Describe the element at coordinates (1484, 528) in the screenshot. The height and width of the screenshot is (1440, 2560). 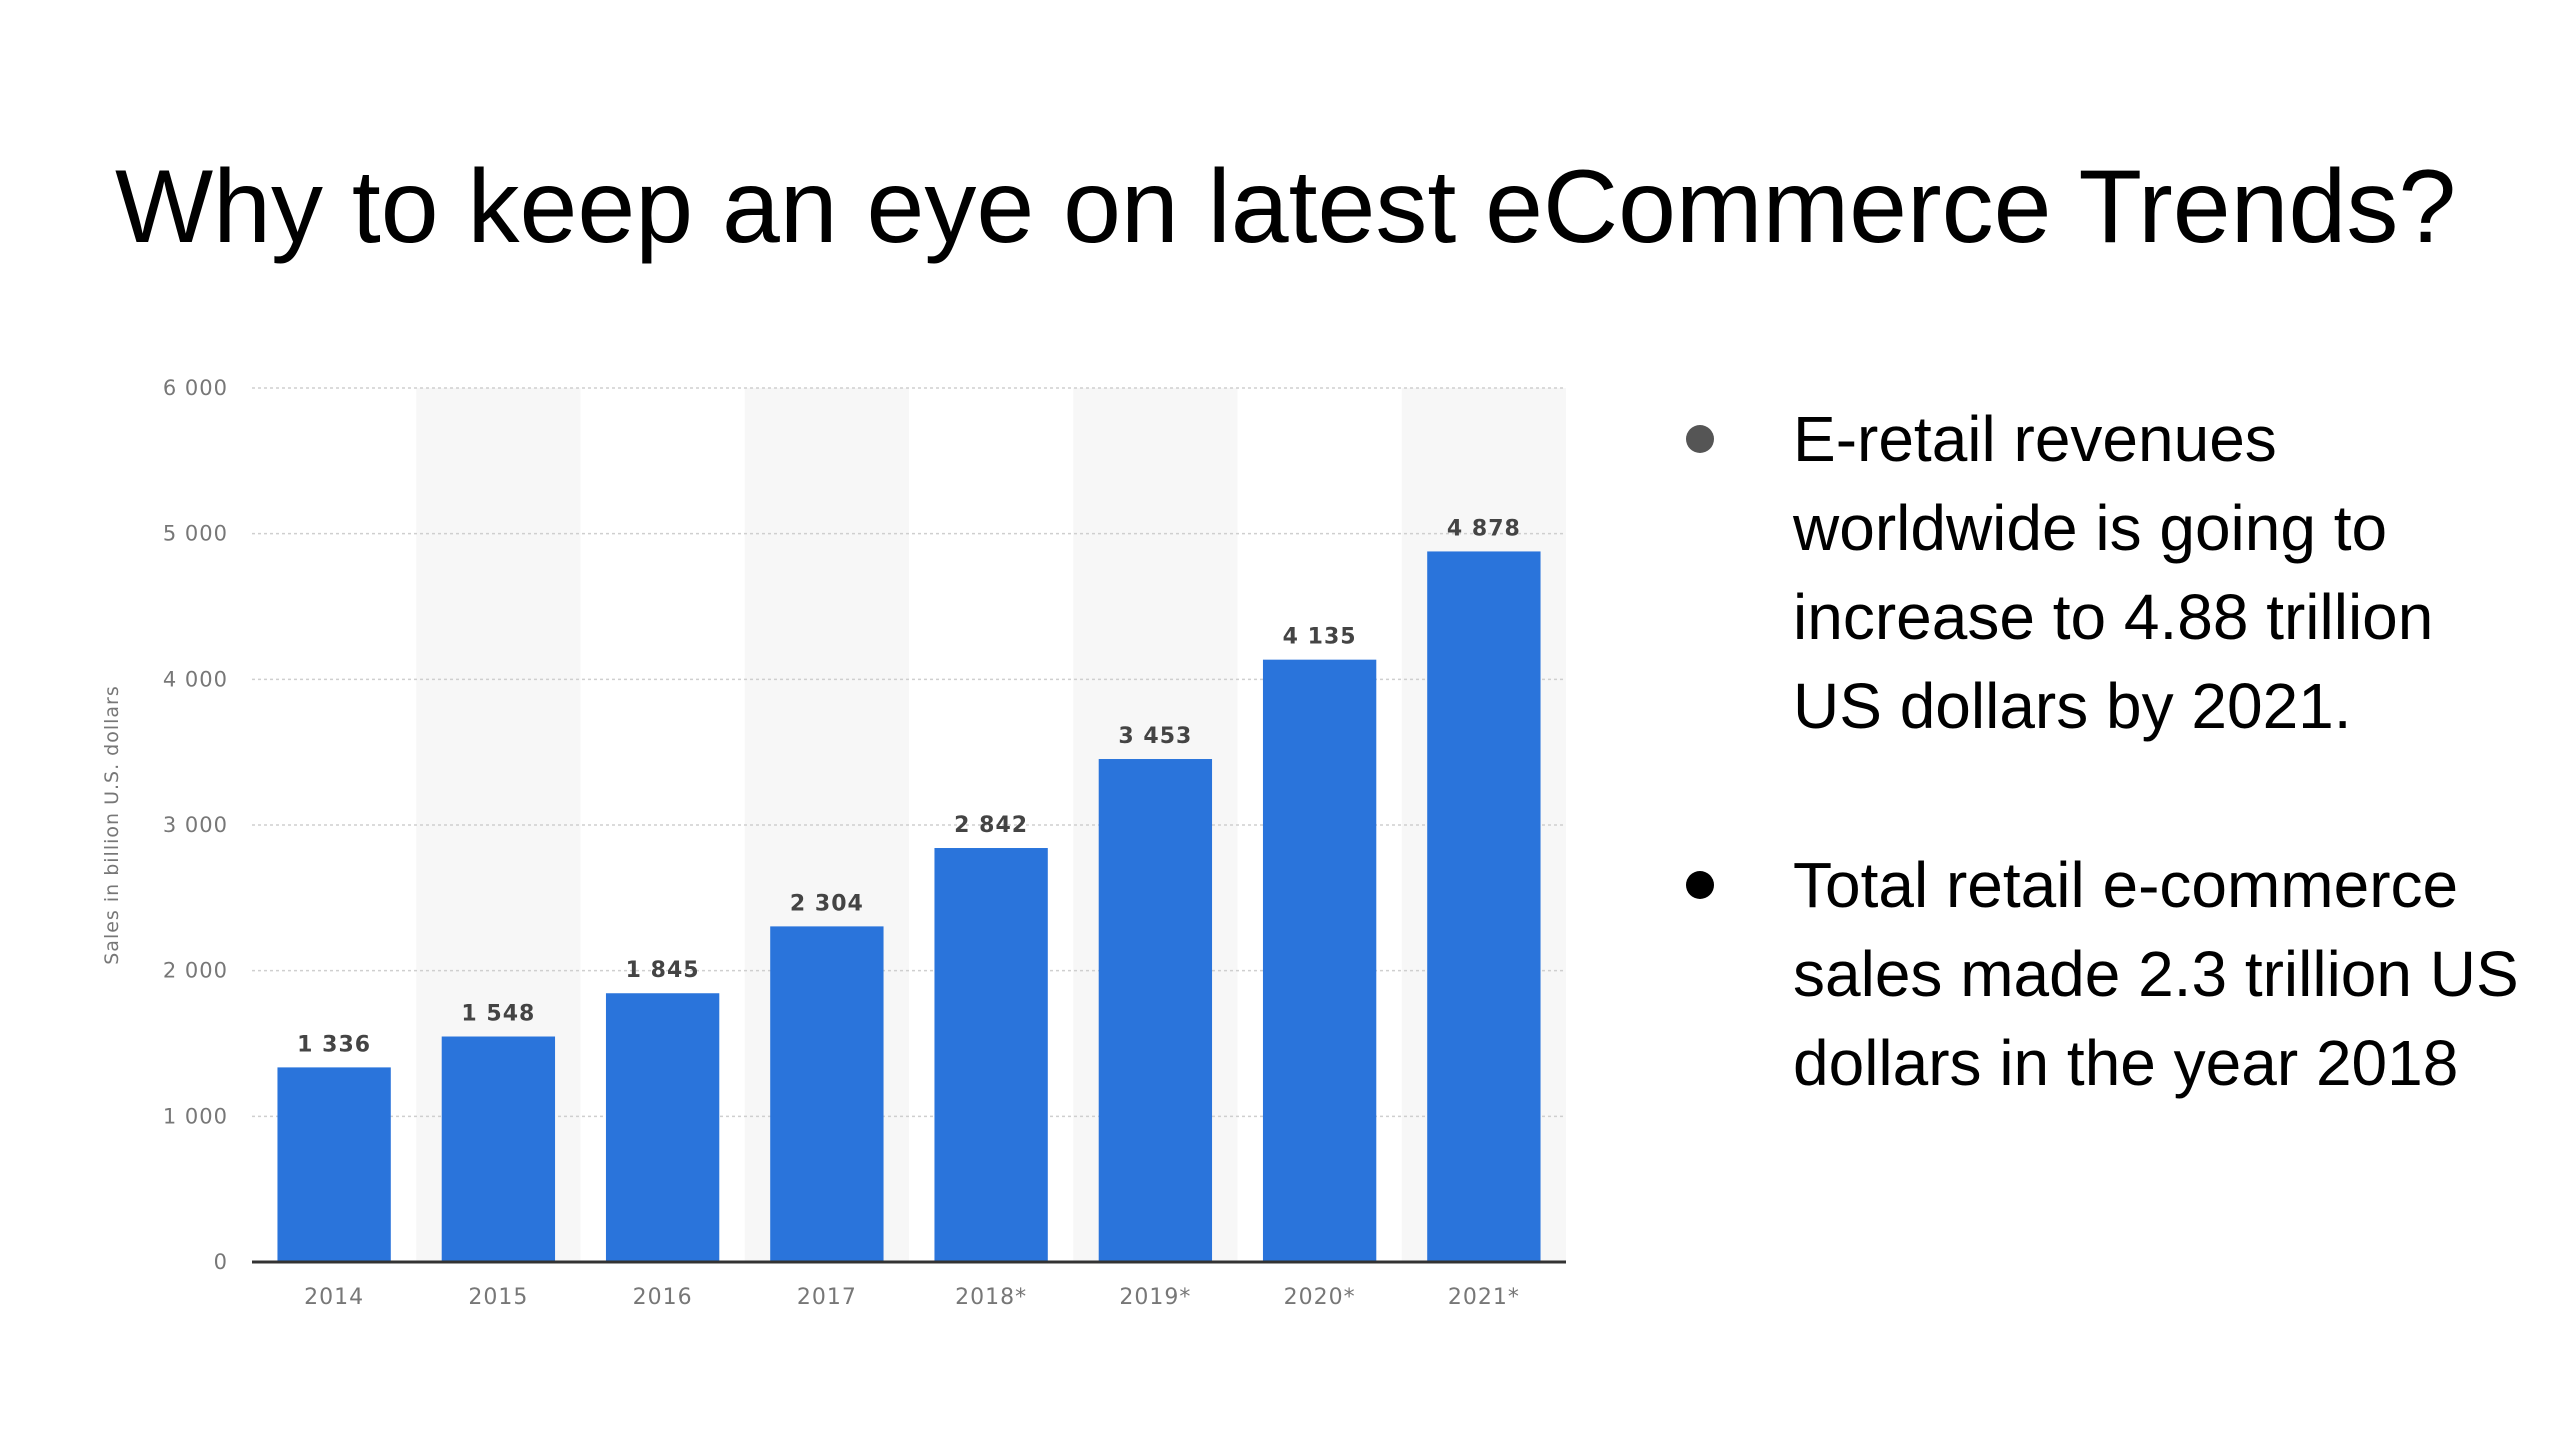
I see `bar-value-label: 4 878` at that location.